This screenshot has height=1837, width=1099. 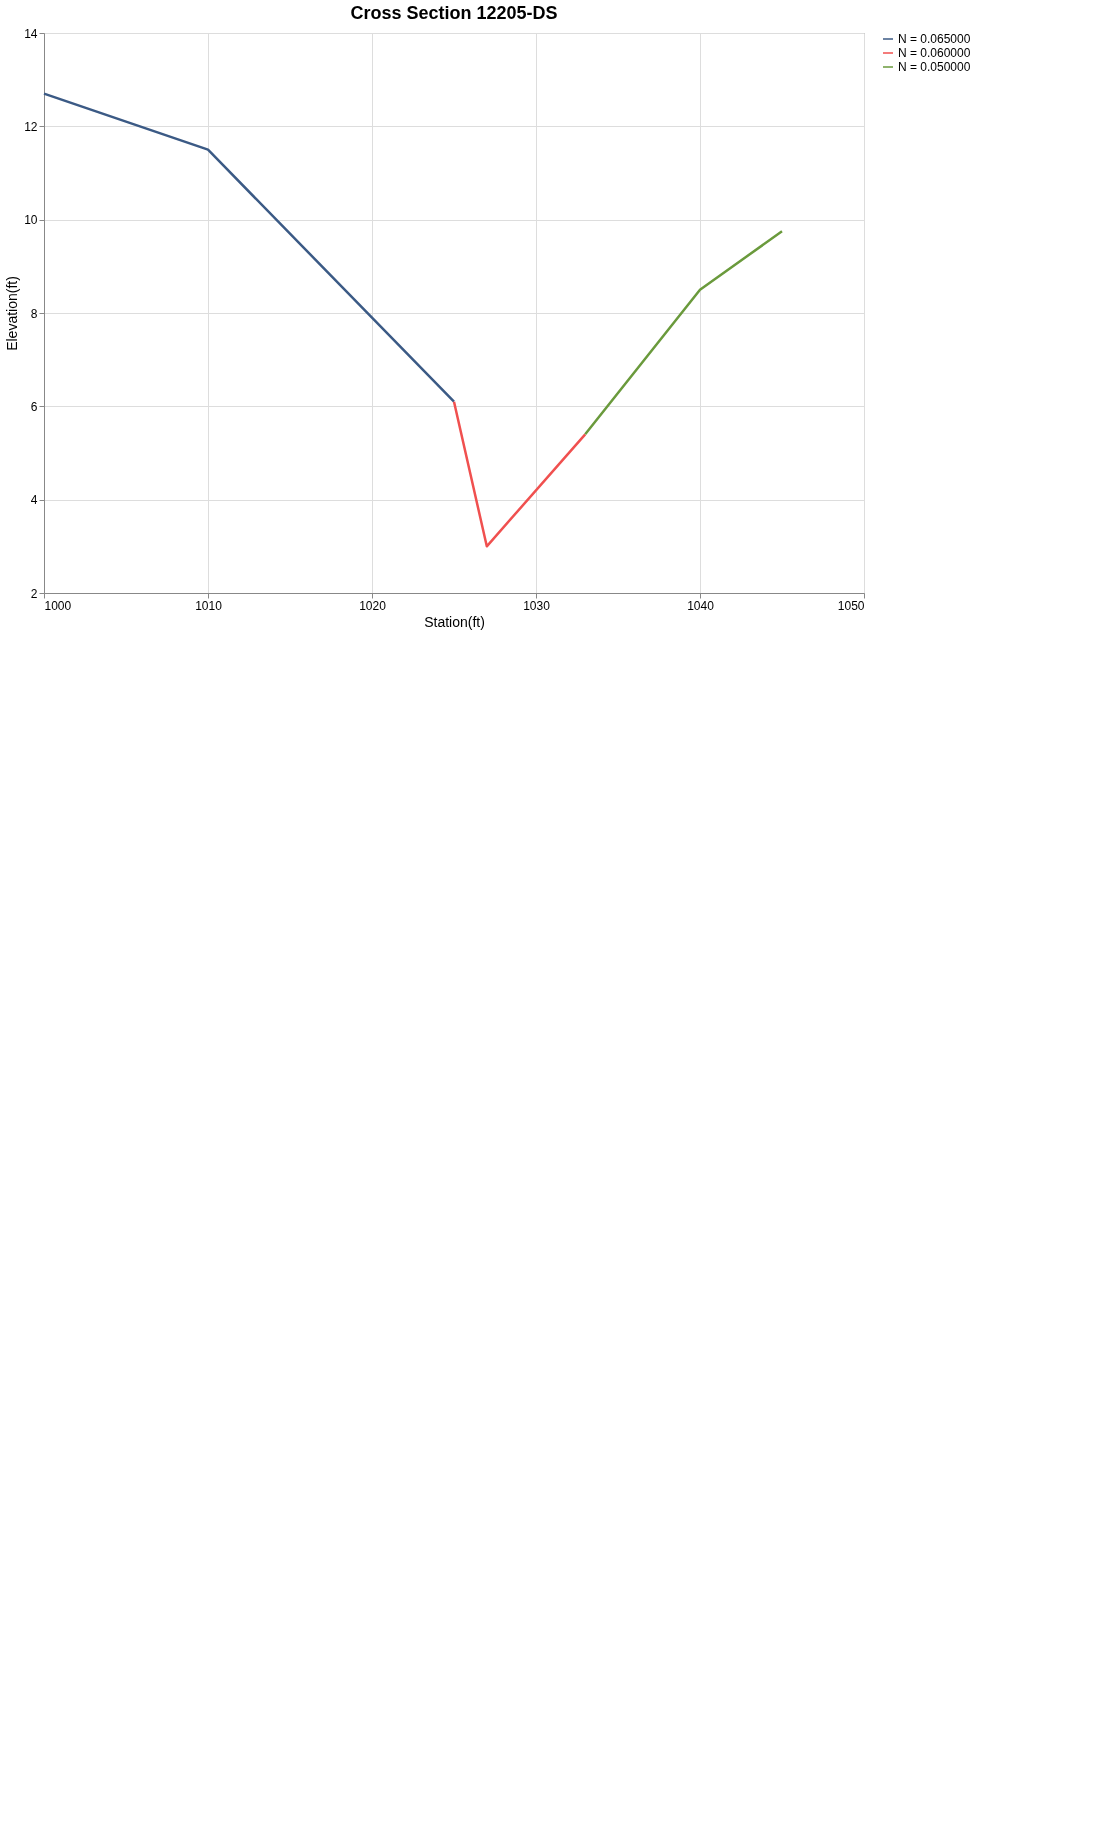 I want to click on x-tick-label: 1050, so click(x=851, y=605).